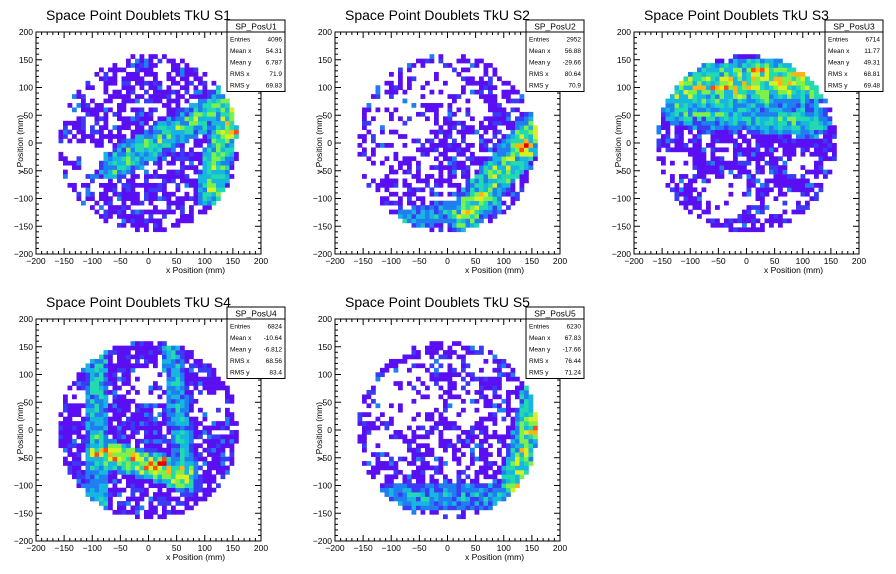  I want to click on y-tick-label: 100, so click(26, 88).